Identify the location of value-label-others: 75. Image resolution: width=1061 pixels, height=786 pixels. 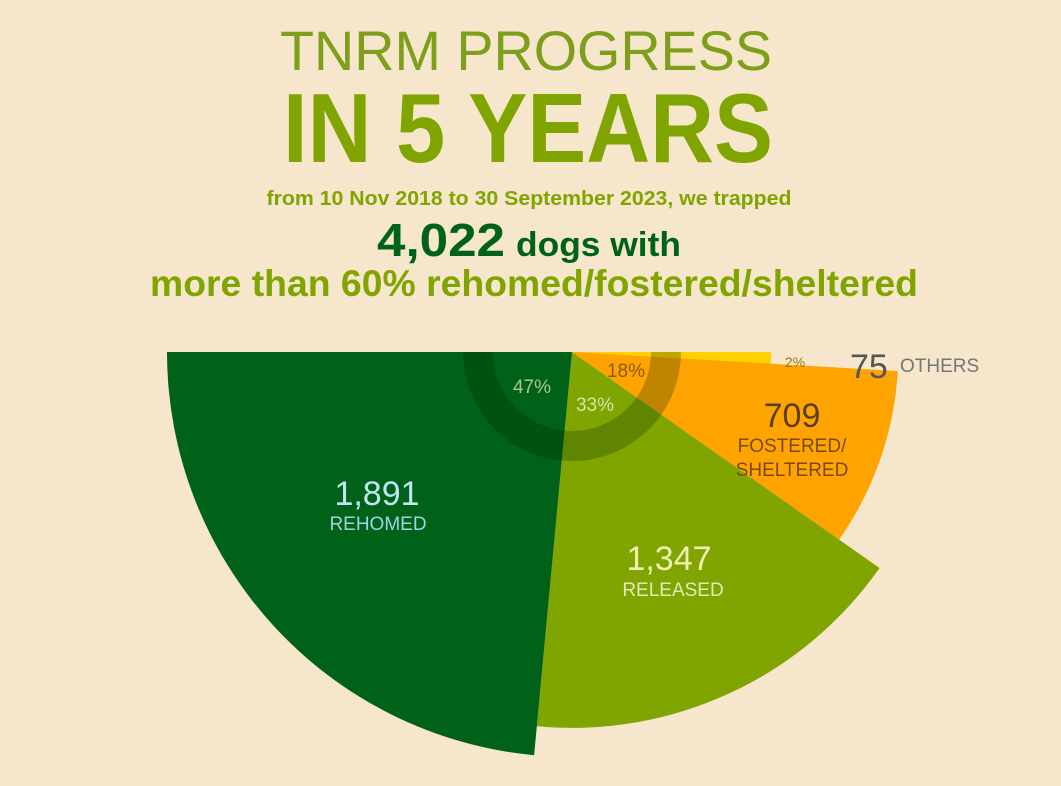
(869, 367).